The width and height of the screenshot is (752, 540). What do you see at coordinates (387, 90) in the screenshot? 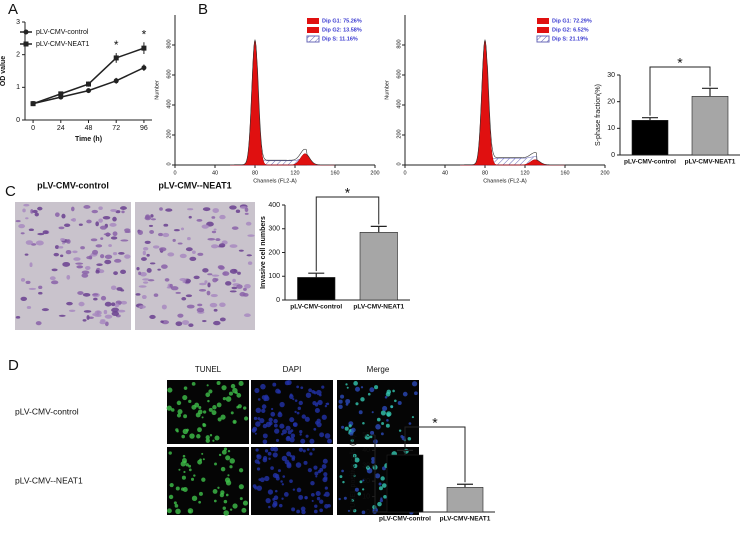
I see `y-axis-label: Number` at bounding box center [387, 90].